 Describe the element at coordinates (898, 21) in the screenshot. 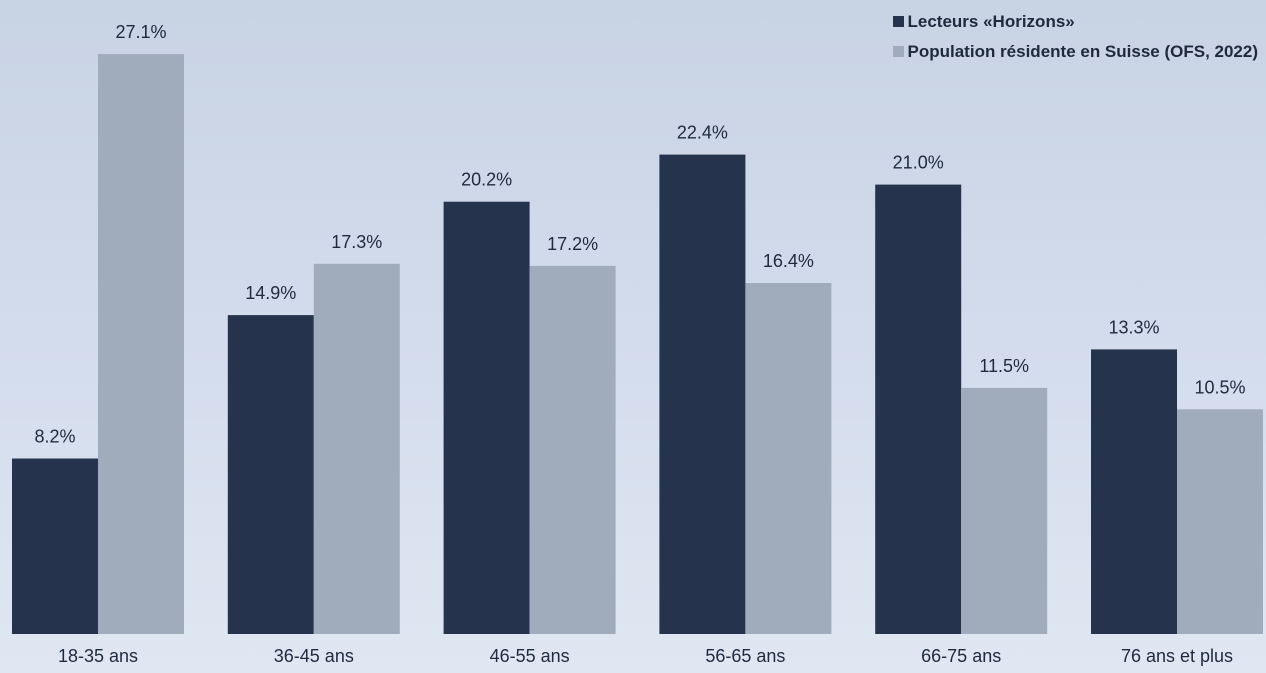

I see `legend-swatch-lecteurs` at that location.